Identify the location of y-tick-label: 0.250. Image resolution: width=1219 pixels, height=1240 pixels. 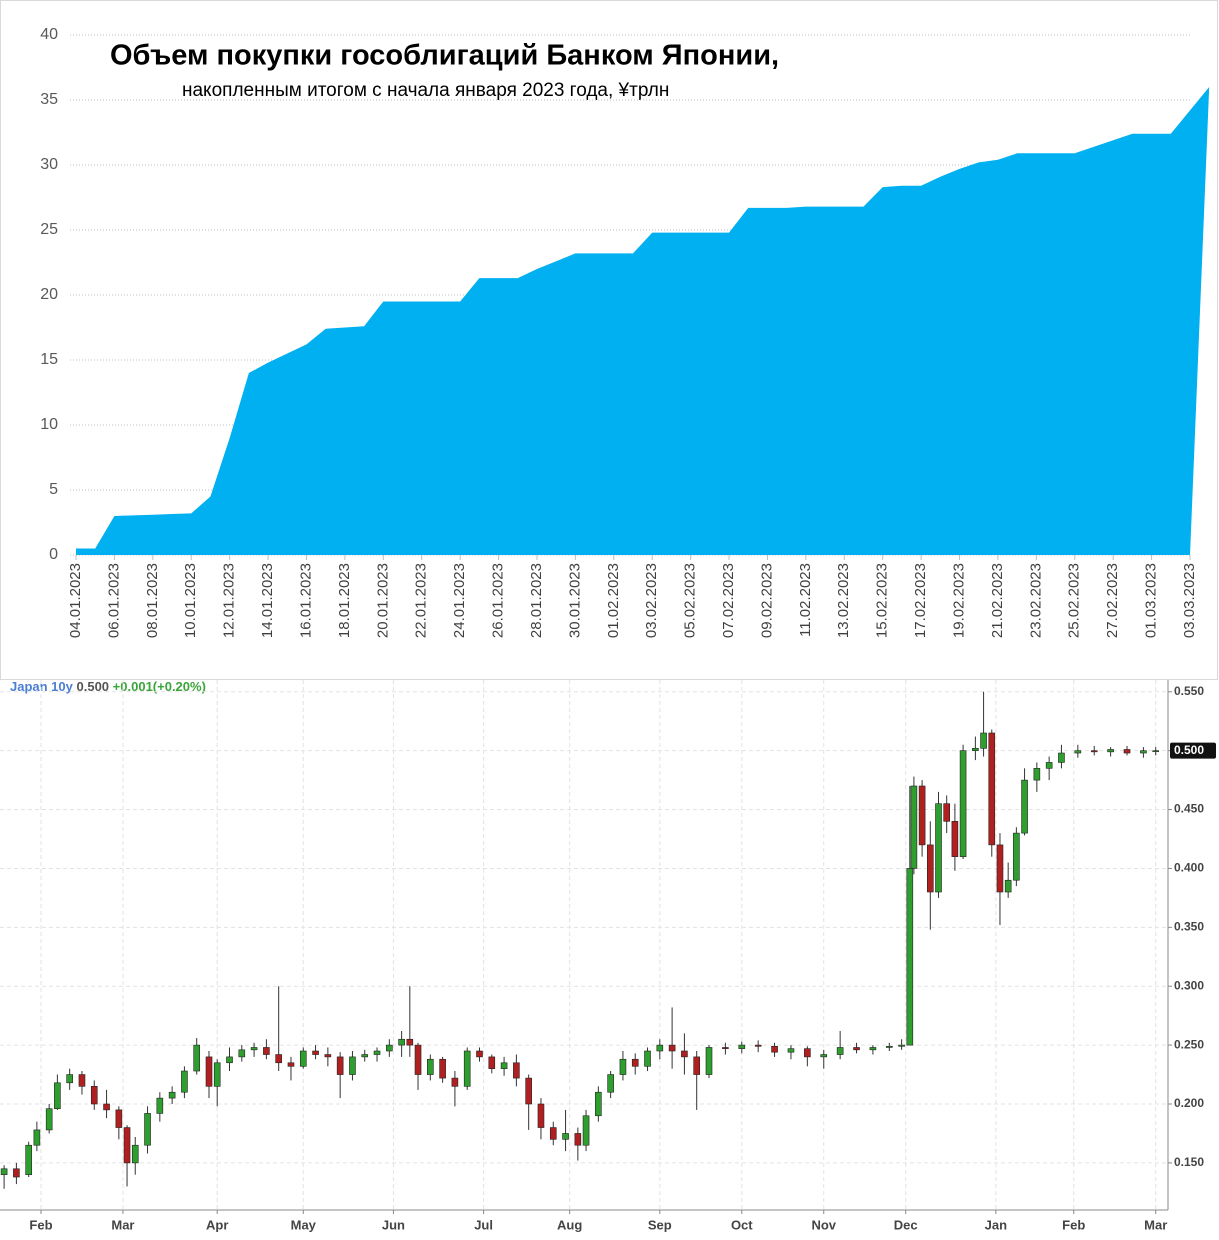
(1189, 1044).